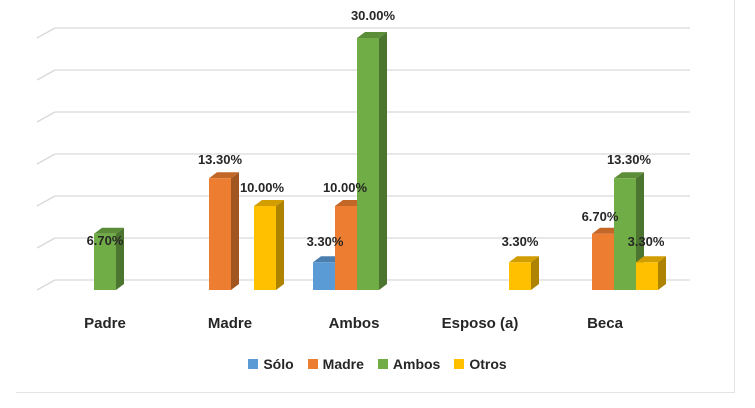  I want to click on legend-item-ambos: Ambos, so click(409, 364).